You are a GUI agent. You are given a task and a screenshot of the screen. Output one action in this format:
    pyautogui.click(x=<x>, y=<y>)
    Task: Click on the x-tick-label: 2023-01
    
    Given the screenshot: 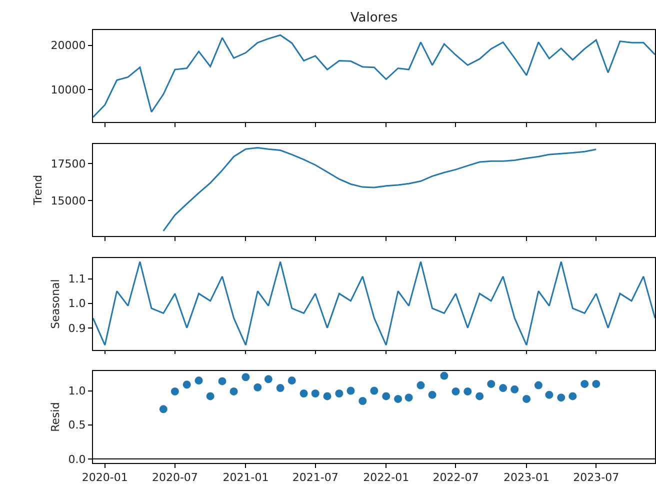 What is the action you would take?
    pyautogui.click(x=527, y=477)
    